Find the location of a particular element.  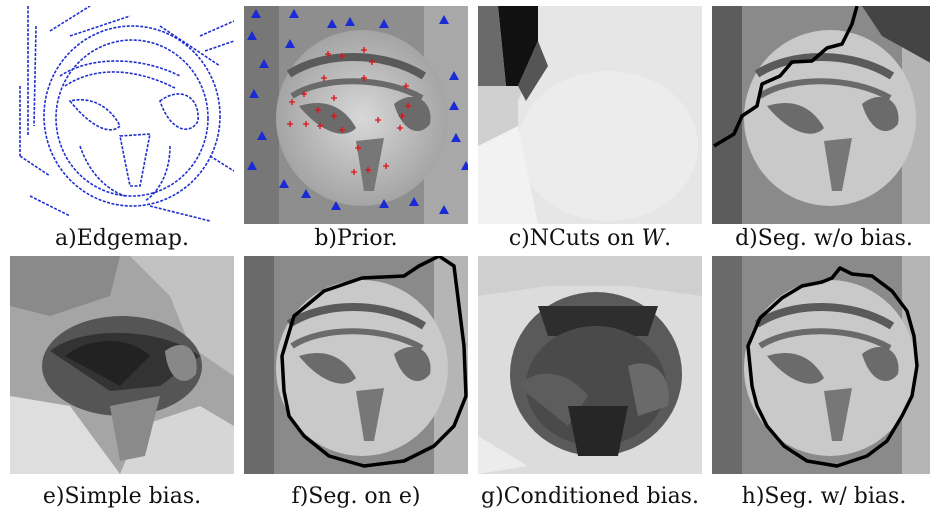

caption-c-text: c)NCuts on is located at coordinates (575, 238).